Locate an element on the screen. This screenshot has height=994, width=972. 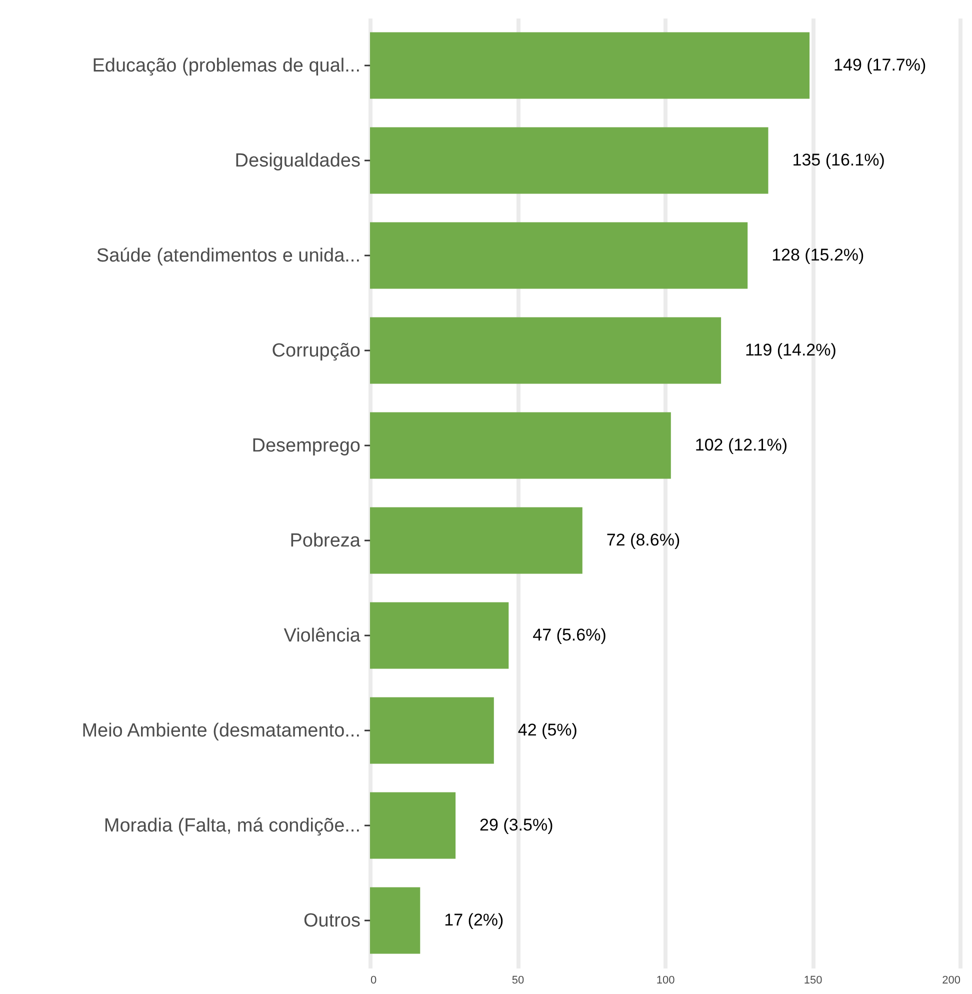
y-tick-label: Corrupção is located at coordinates (316, 351).